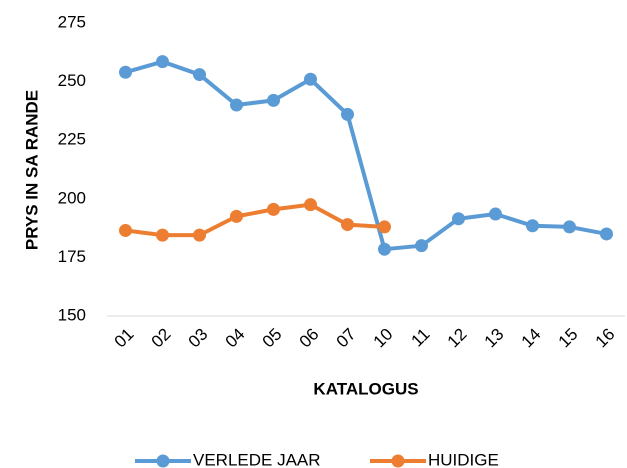 Image resolution: width=627 pixels, height=468 pixels. Describe the element at coordinates (72, 197) in the screenshot. I see `y-tick-label: 200` at that location.